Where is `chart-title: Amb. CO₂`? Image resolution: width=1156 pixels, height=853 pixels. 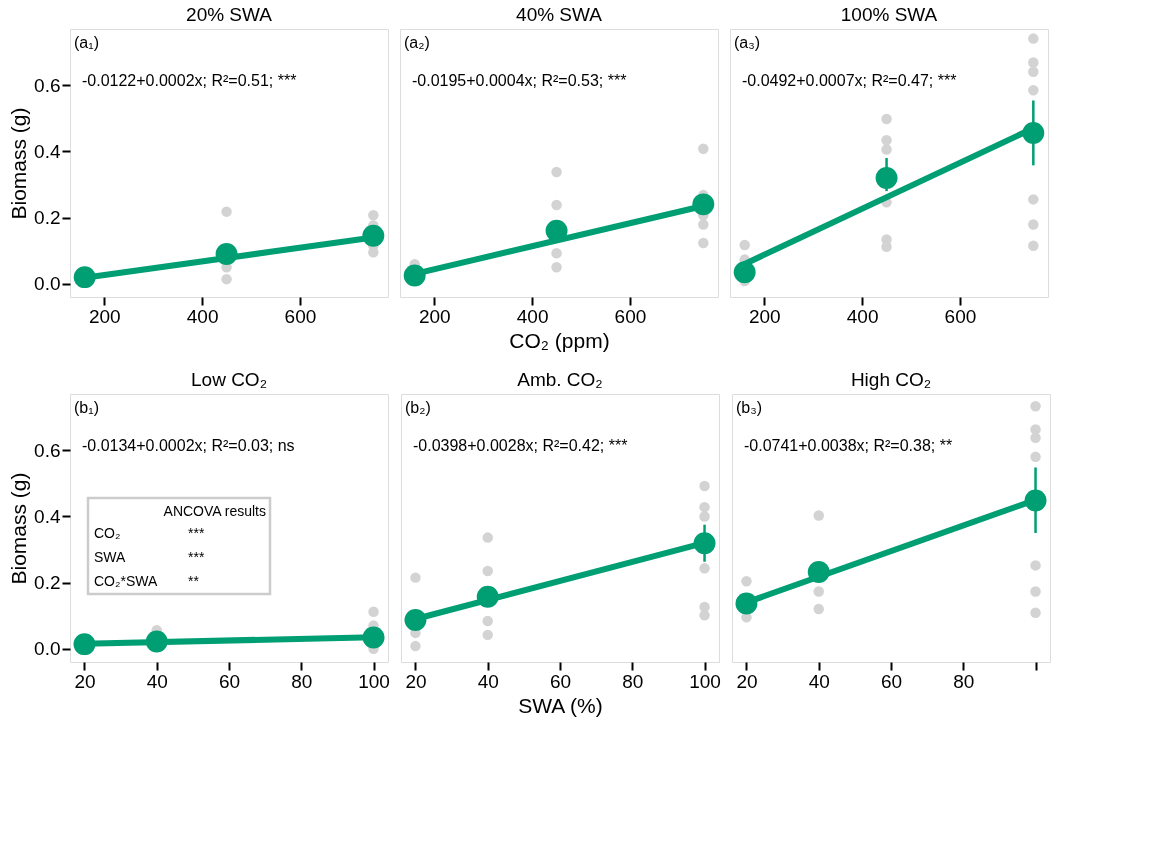
chart-title: Amb. CO₂ is located at coordinates (560, 379).